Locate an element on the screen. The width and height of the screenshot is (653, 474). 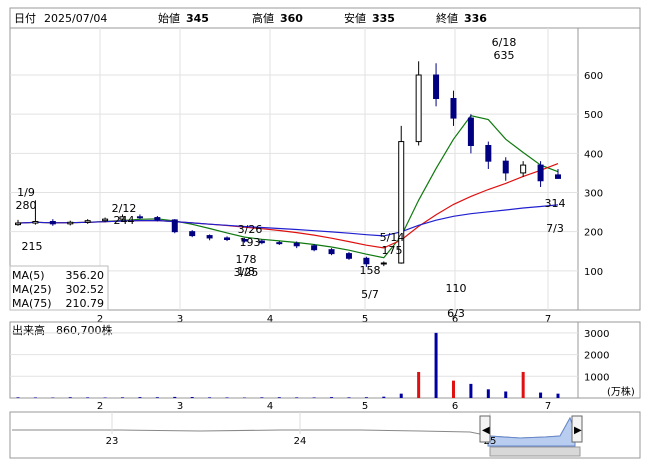
ma5-label: MA(5) is located at coordinates (28, 275).